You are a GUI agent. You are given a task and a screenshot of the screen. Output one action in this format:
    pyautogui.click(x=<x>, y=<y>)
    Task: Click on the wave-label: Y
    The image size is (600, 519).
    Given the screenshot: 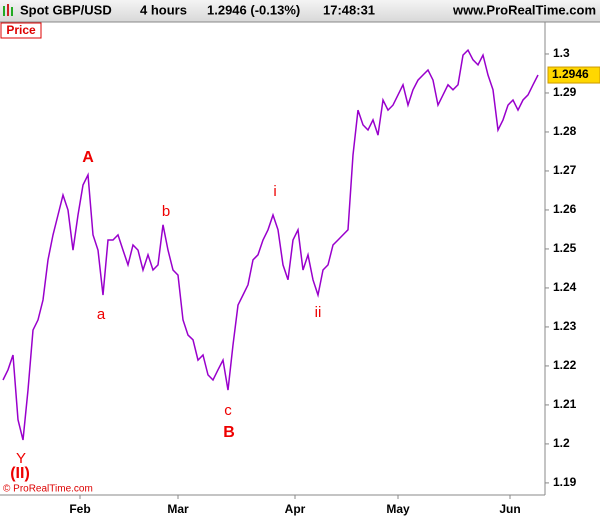 What is the action you would take?
    pyautogui.click(x=21, y=458)
    